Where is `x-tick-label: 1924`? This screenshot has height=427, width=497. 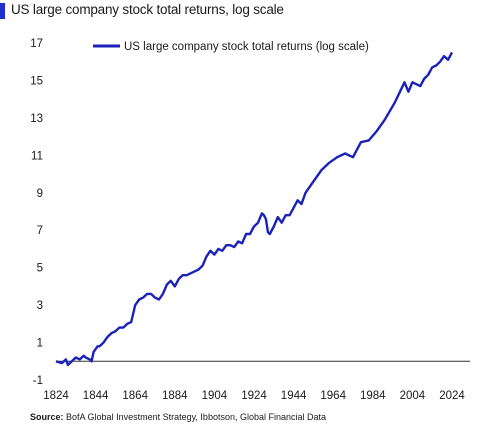
x-tick-label: 1924 is located at coordinates (254, 396).